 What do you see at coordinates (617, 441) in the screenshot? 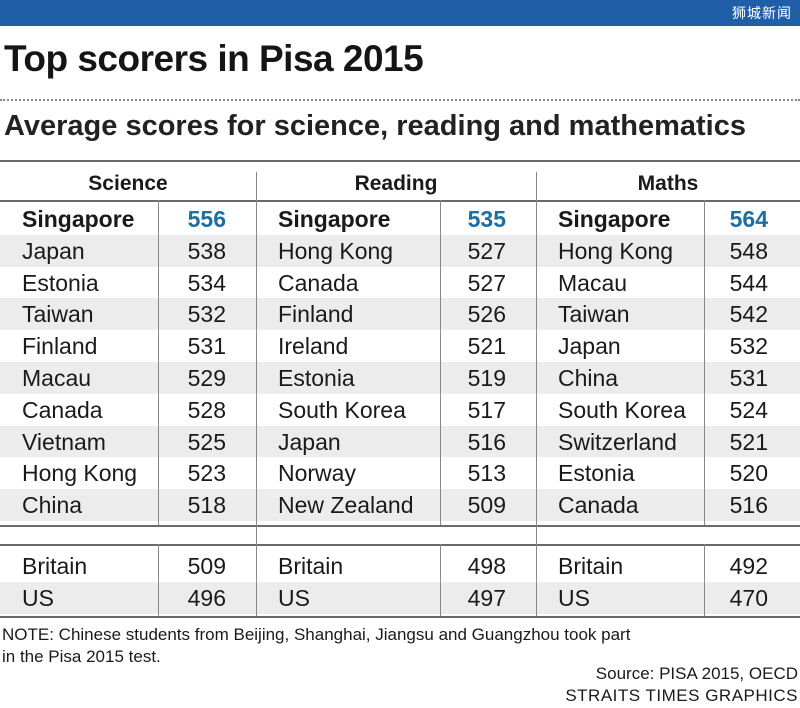
I see `ranked-country: Switzerland` at bounding box center [617, 441].